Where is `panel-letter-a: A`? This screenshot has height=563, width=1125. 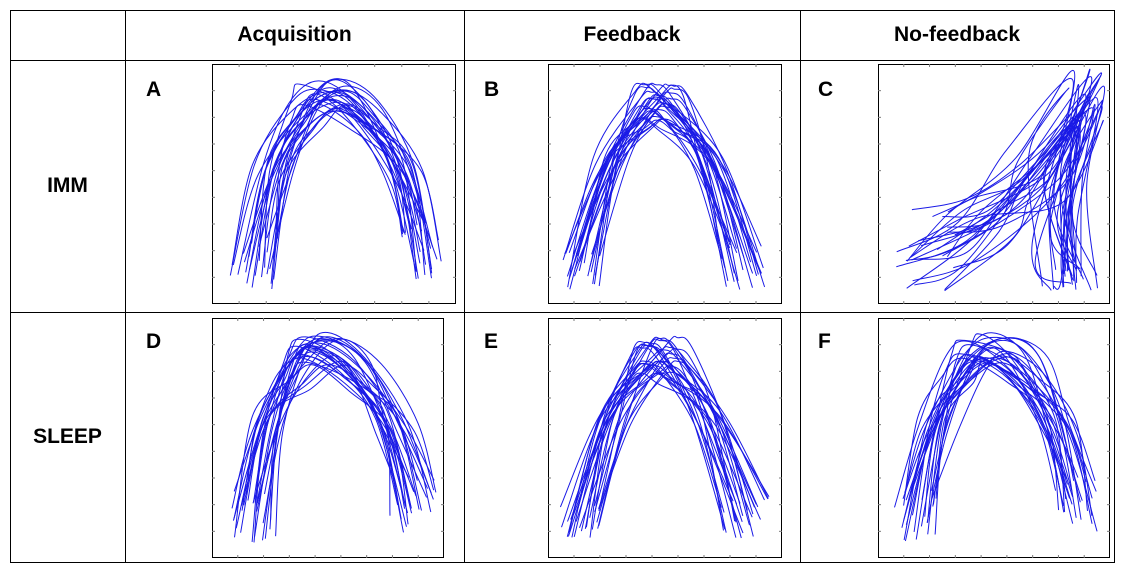
panel-letter-a: A is located at coordinates (154, 89).